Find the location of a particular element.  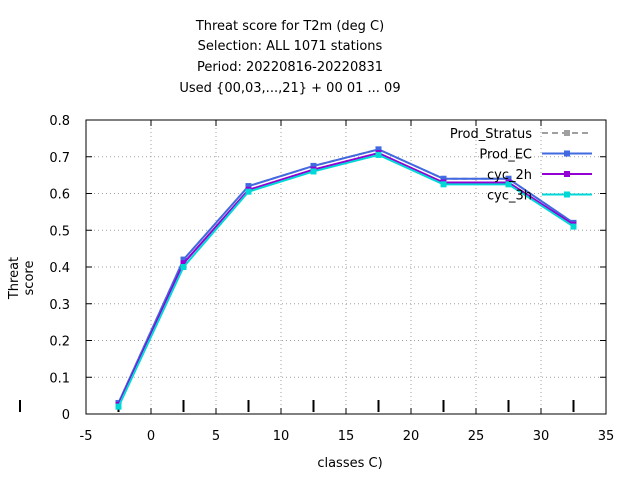

legend-label: Prod_EC is located at coordinates (505, 155).